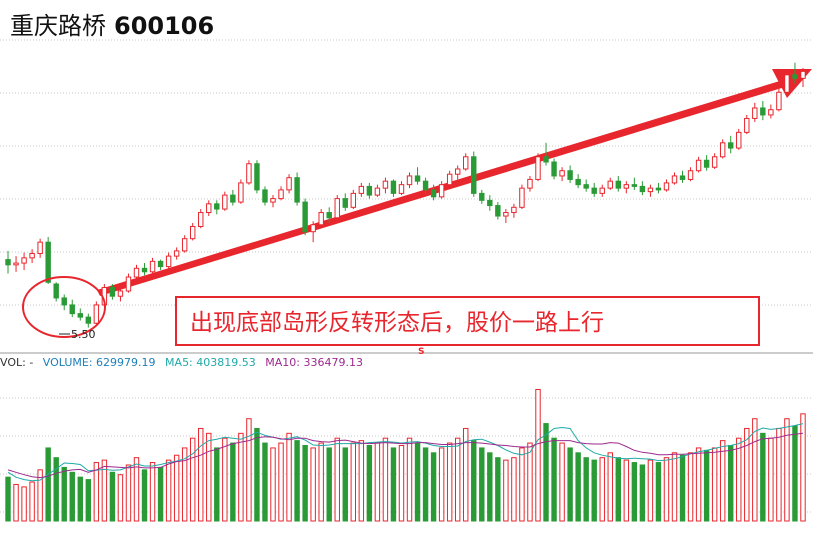 This screenshot has width=813, height=541. Describe the element at coordinates (112, 23) in the screenshot. I see `page-title: 重庆路桥 600106` at that location.